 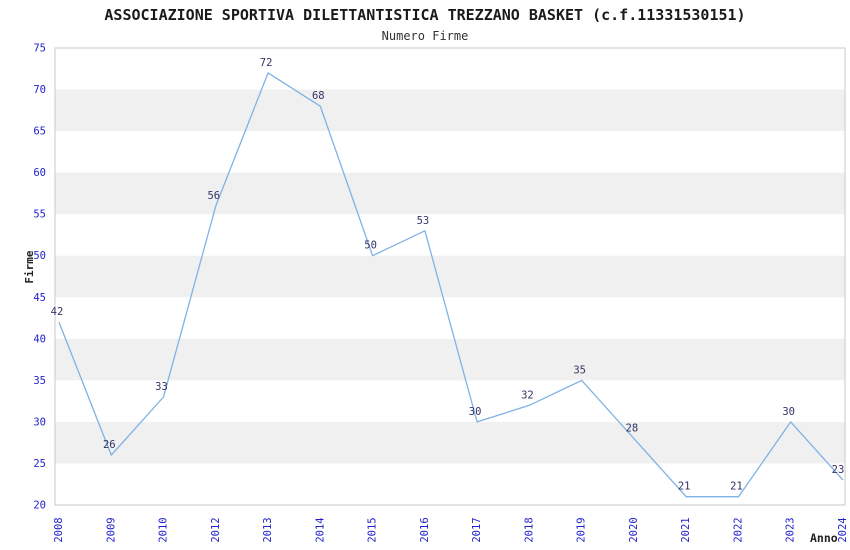 What do you see at coordinates (527, 395) in the screenshot?
I see `point-label: 32` at bounding box center [527, 395].